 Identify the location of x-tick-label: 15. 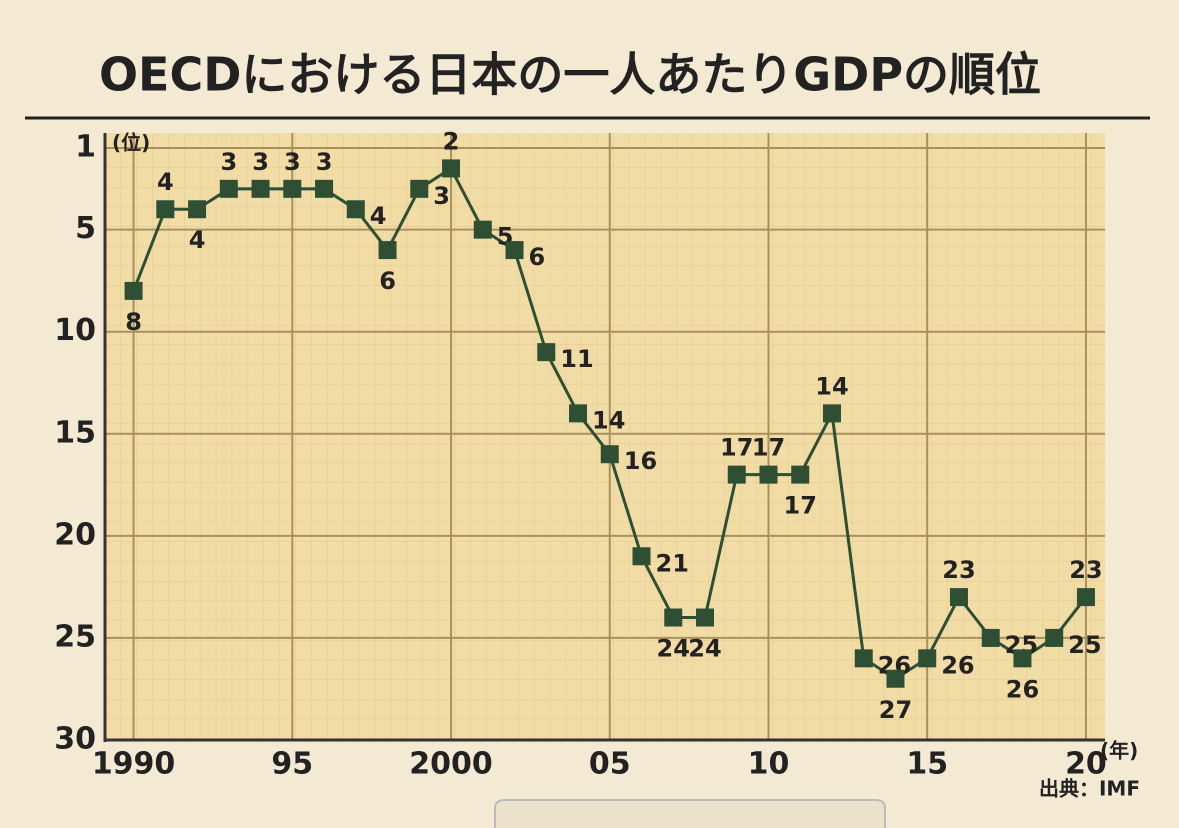
(927, 764).